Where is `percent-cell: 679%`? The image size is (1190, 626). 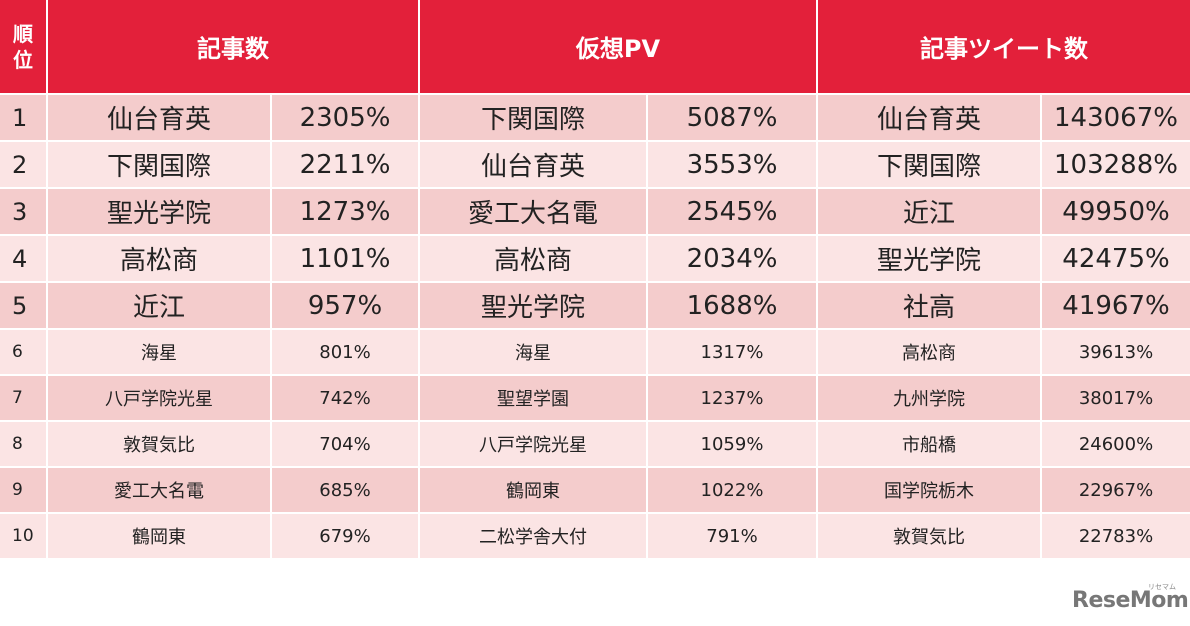 percent-cell: 679% is located at coordinates (345, 536).